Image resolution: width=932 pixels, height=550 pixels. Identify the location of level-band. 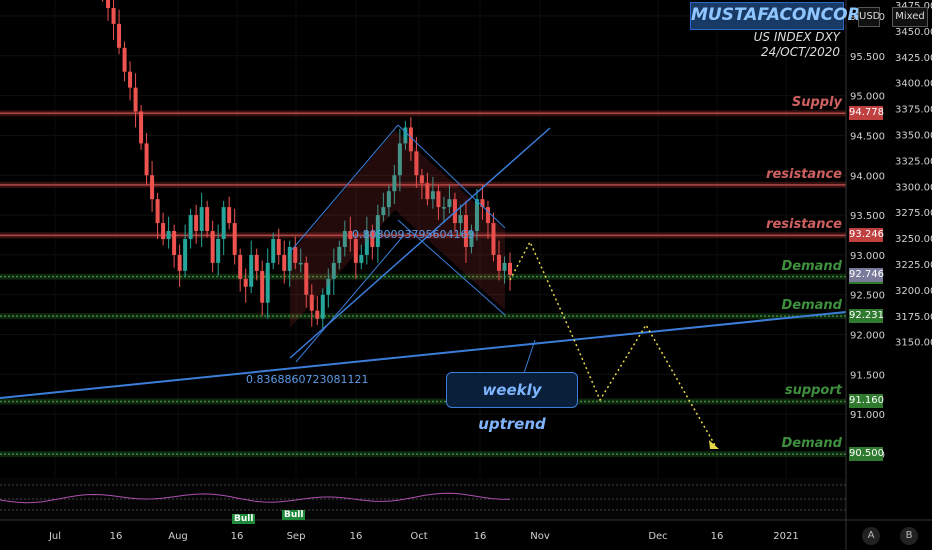
(423, 316).